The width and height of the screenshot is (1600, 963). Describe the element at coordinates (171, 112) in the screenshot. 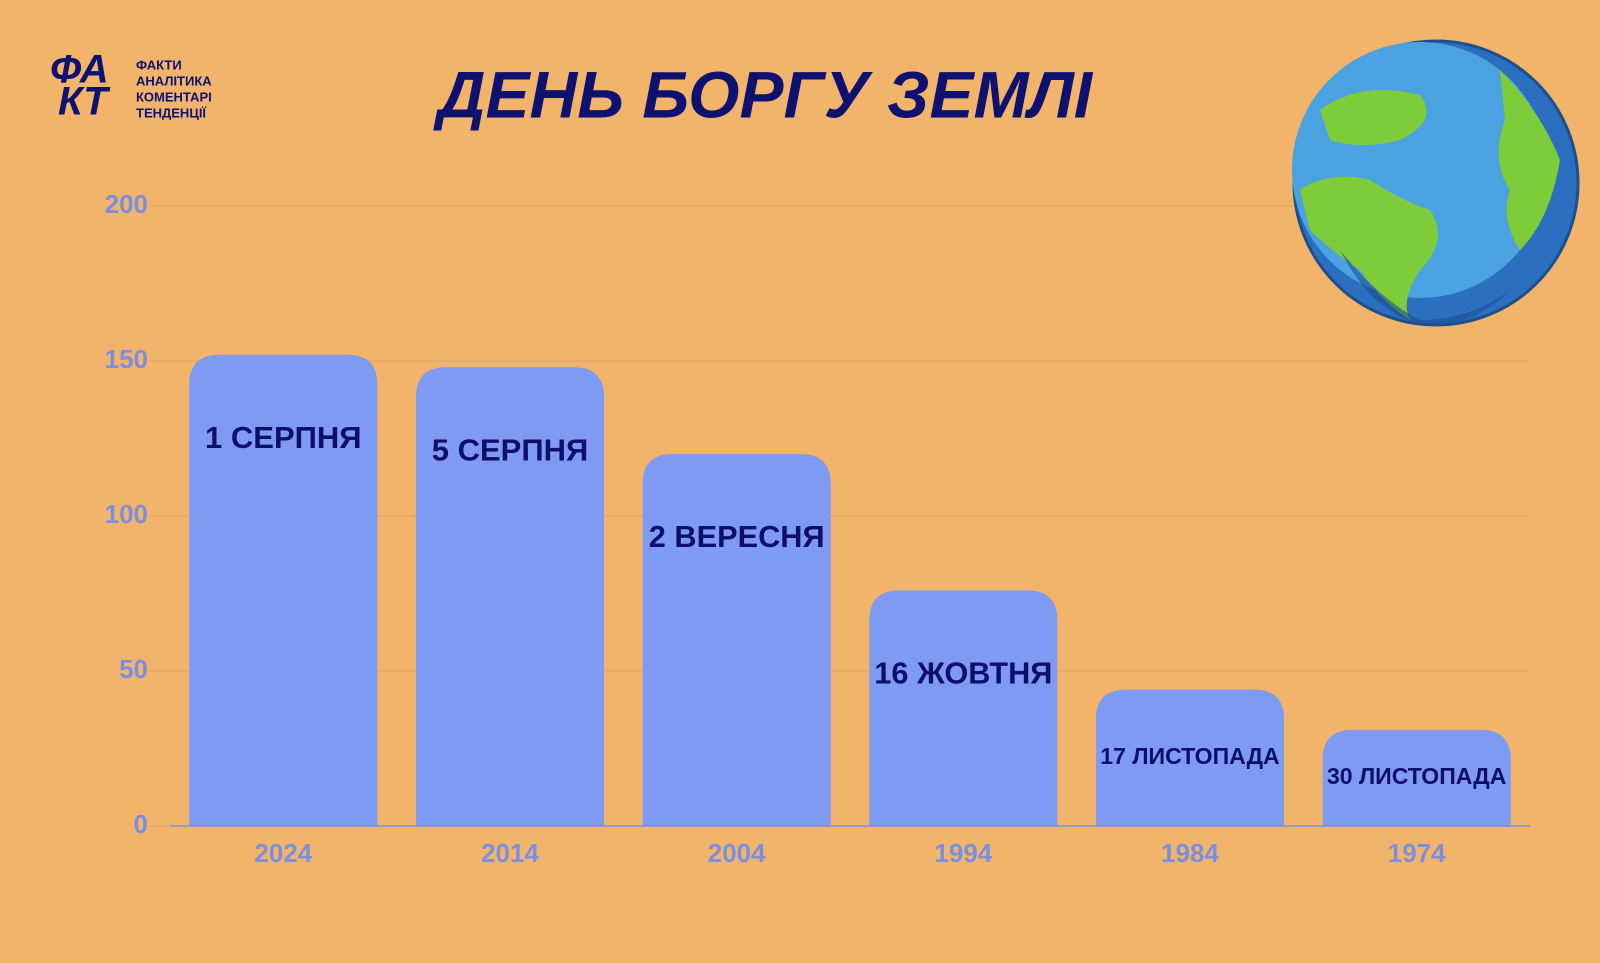

I see `logo-text: ТЕНДЕНЦІЇ` at that location.